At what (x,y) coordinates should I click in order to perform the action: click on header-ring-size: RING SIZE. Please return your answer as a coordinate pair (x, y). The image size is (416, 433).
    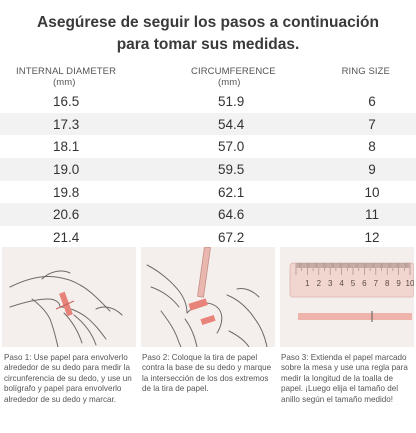
    Looking at the image, I should click on (365, 71).